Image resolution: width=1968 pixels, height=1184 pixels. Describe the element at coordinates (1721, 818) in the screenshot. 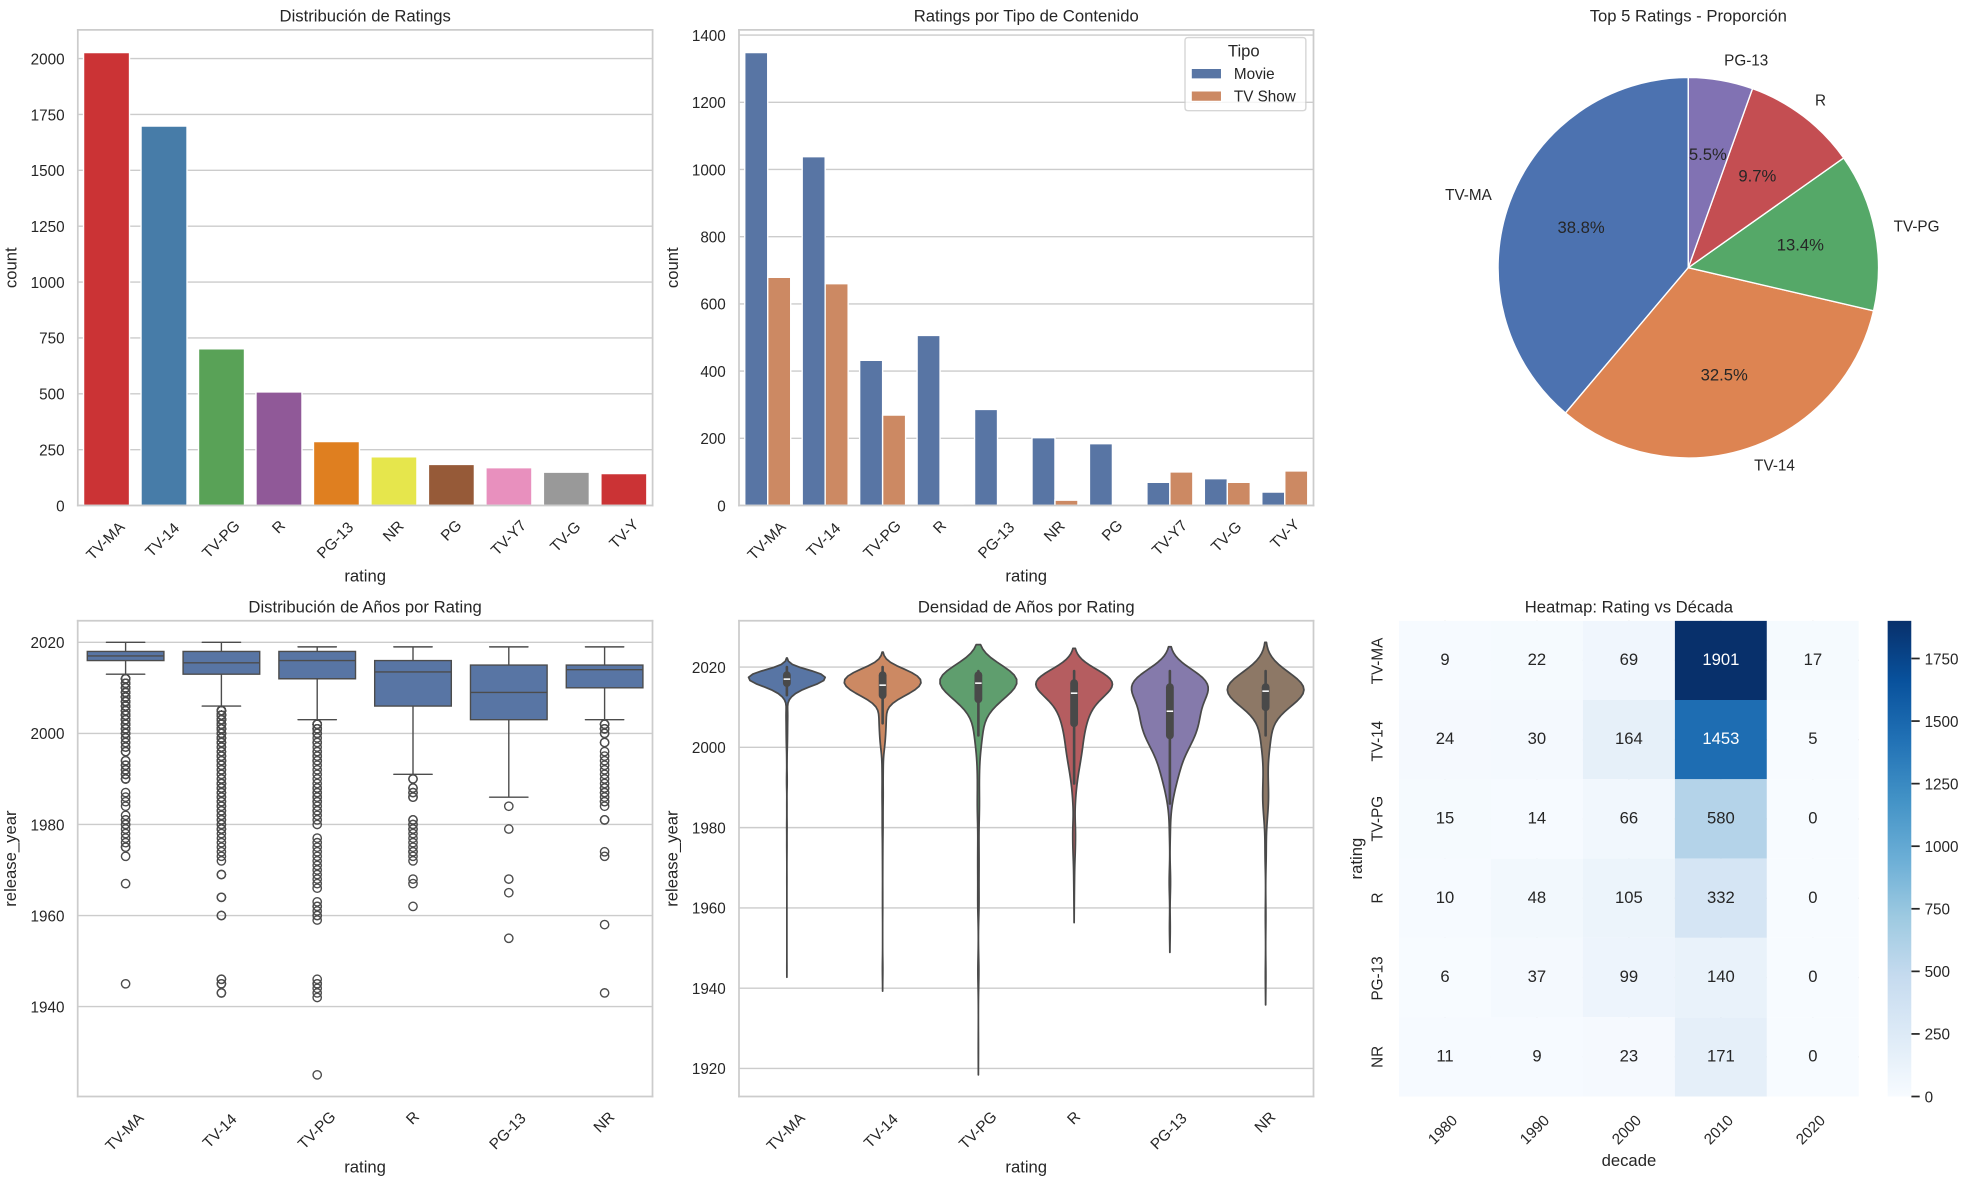

I see `svg-text: 580` at that location.